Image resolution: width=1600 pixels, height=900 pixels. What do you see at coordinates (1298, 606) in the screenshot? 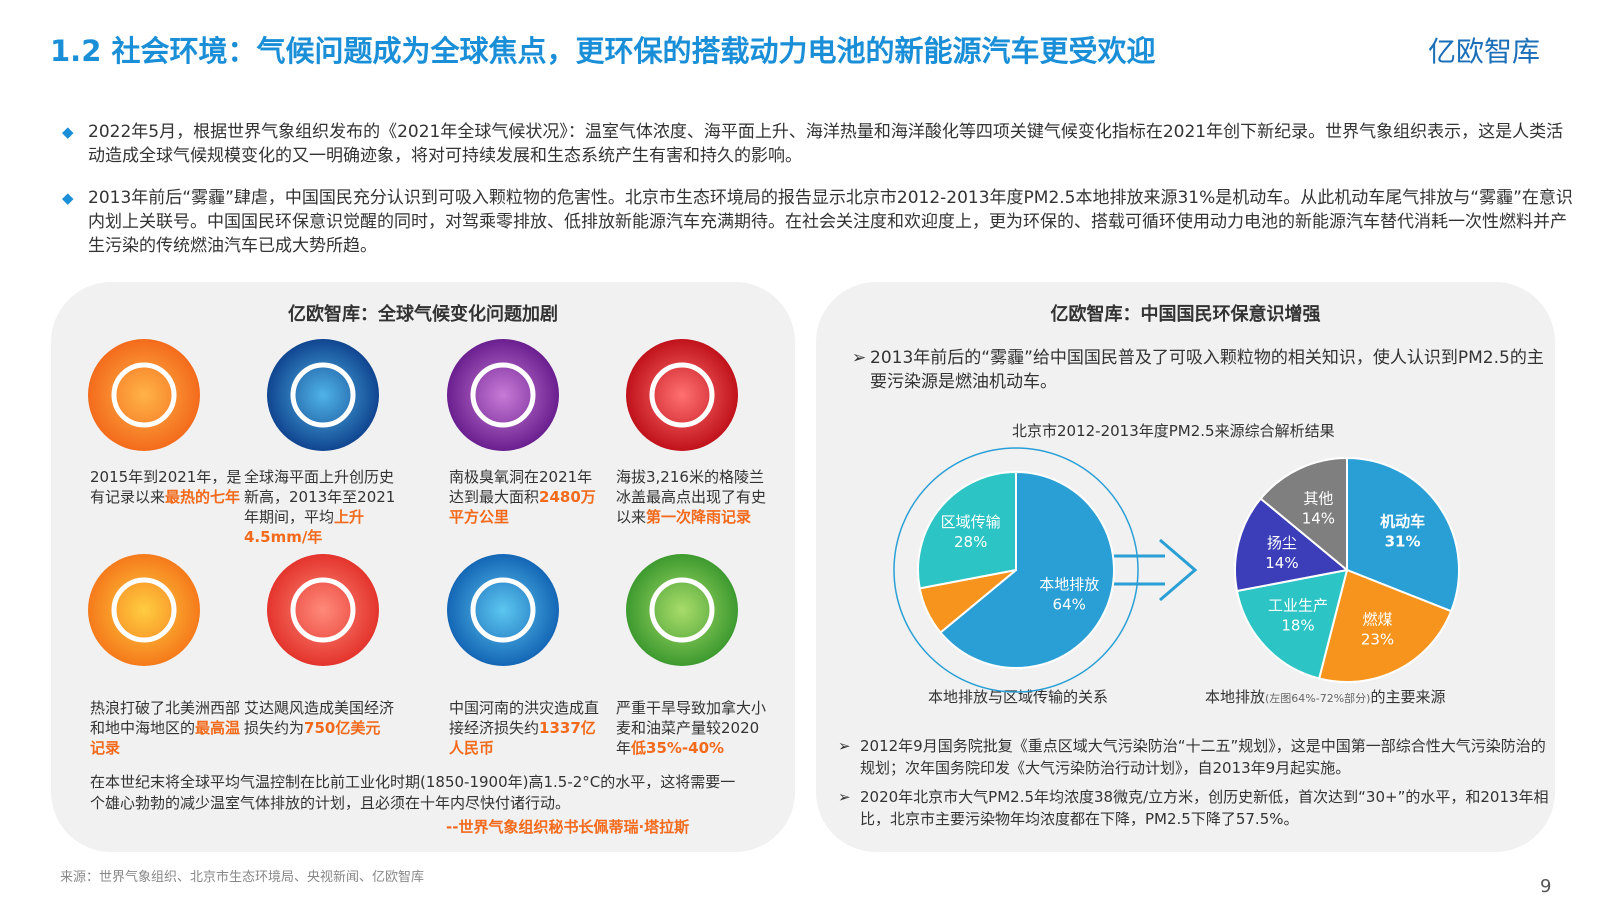
I see `slice-label: 工业生产` at bounding box center [1298, 606].